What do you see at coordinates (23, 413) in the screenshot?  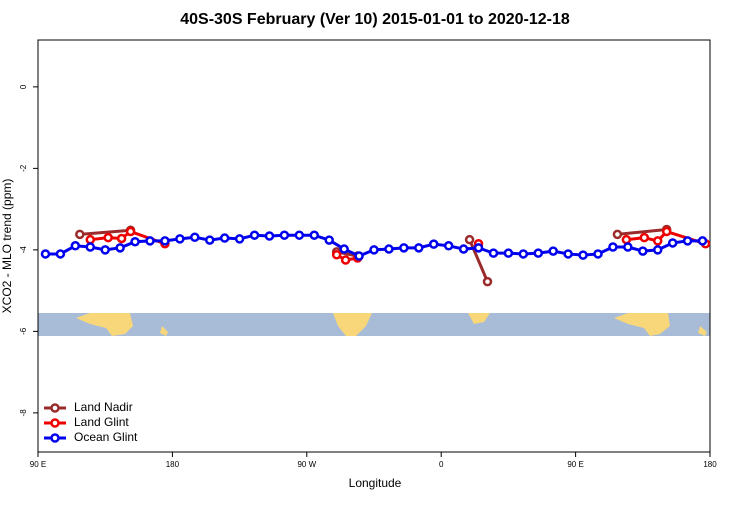 I see `y-tick-label: -8` at bounding box center [23, 413].